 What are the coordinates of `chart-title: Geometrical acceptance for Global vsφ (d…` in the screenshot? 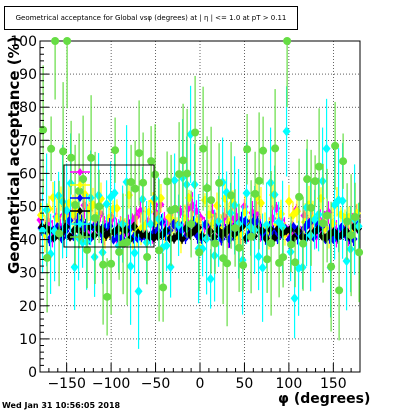 It's located at (151, 18).